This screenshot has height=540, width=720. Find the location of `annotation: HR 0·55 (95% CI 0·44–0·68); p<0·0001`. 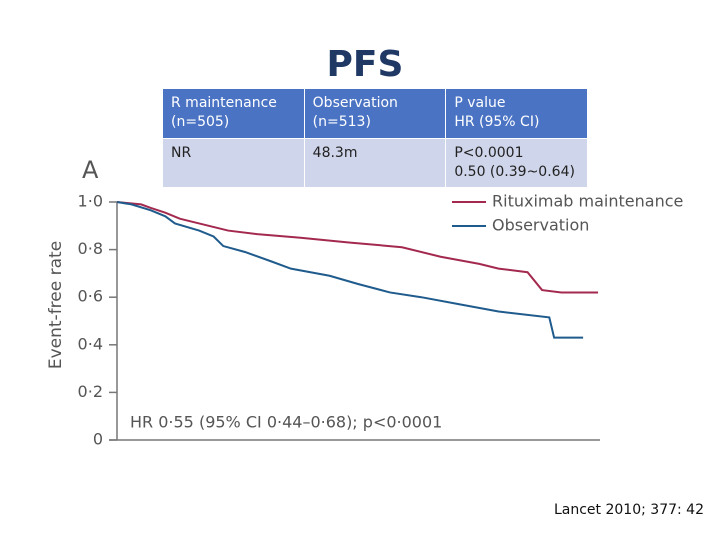

annotation: HR 0·55 (95% CI 0·44–0·68); p<0·0001 is located at coordinates (286, 422).